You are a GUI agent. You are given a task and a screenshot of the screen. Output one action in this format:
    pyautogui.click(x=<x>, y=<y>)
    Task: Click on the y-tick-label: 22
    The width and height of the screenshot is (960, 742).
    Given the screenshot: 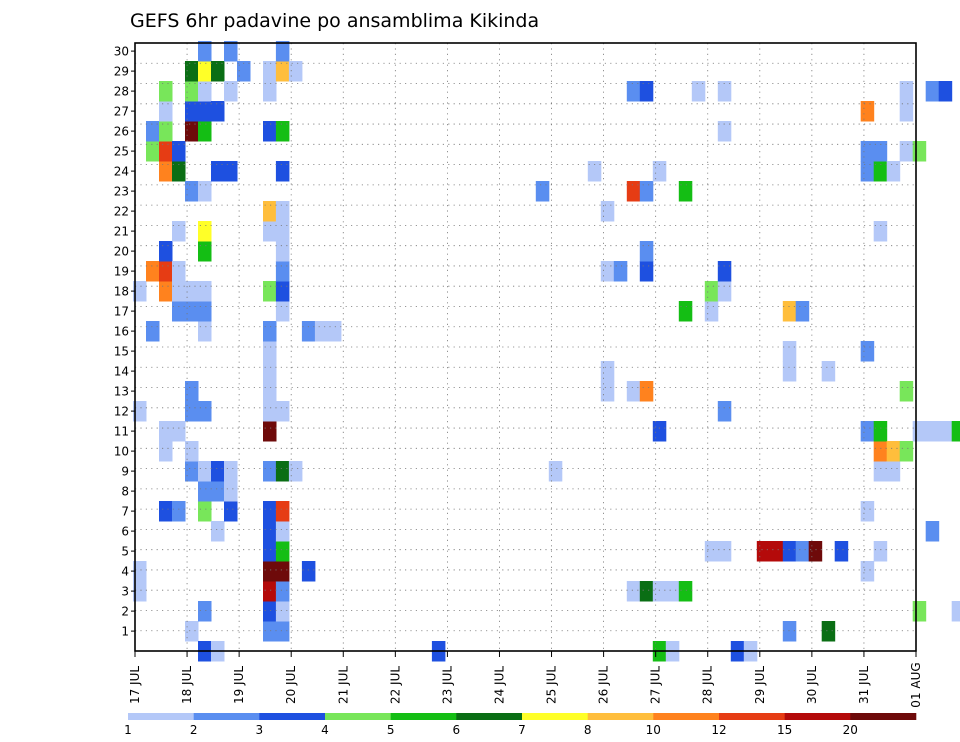 What is the action you would take?
    pyautogui.click(x=121, y=212)
    